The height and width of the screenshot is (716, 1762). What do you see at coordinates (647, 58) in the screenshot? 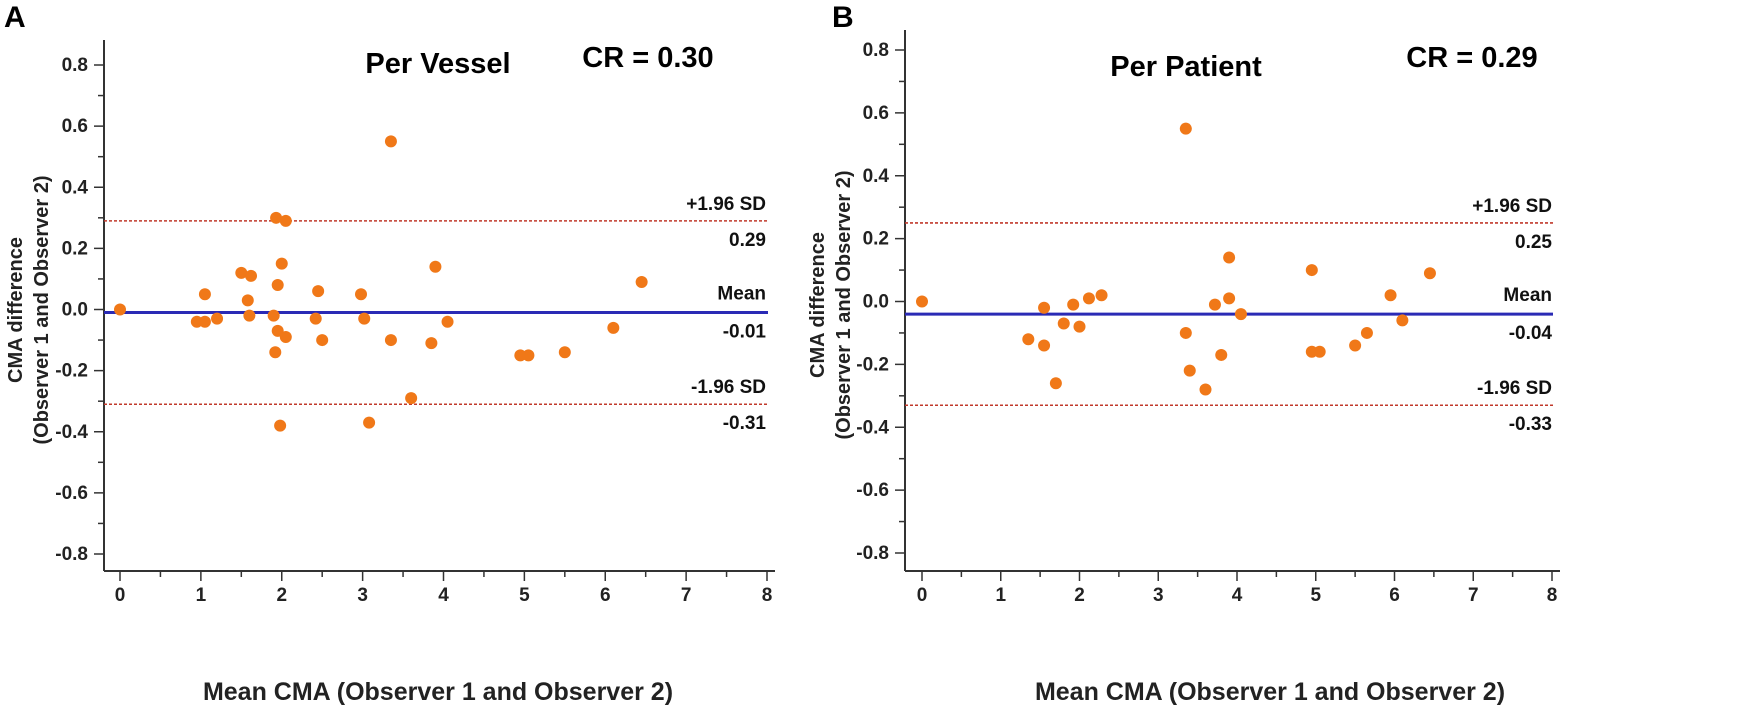
I see `cr-annotation: CR = 0.30` at bounding box center [647, 58].